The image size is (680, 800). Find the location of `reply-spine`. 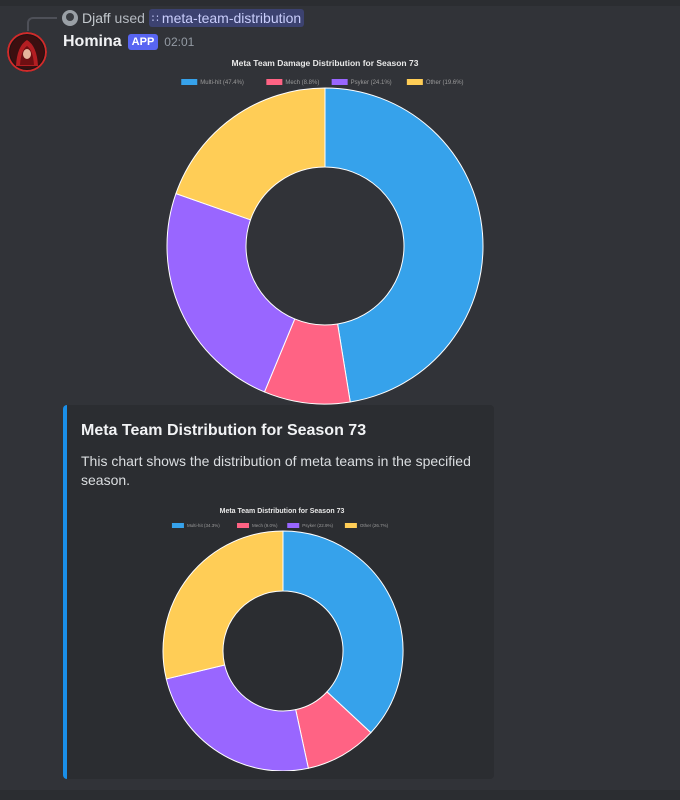

reply-spine is located at coordinates (42, 24).